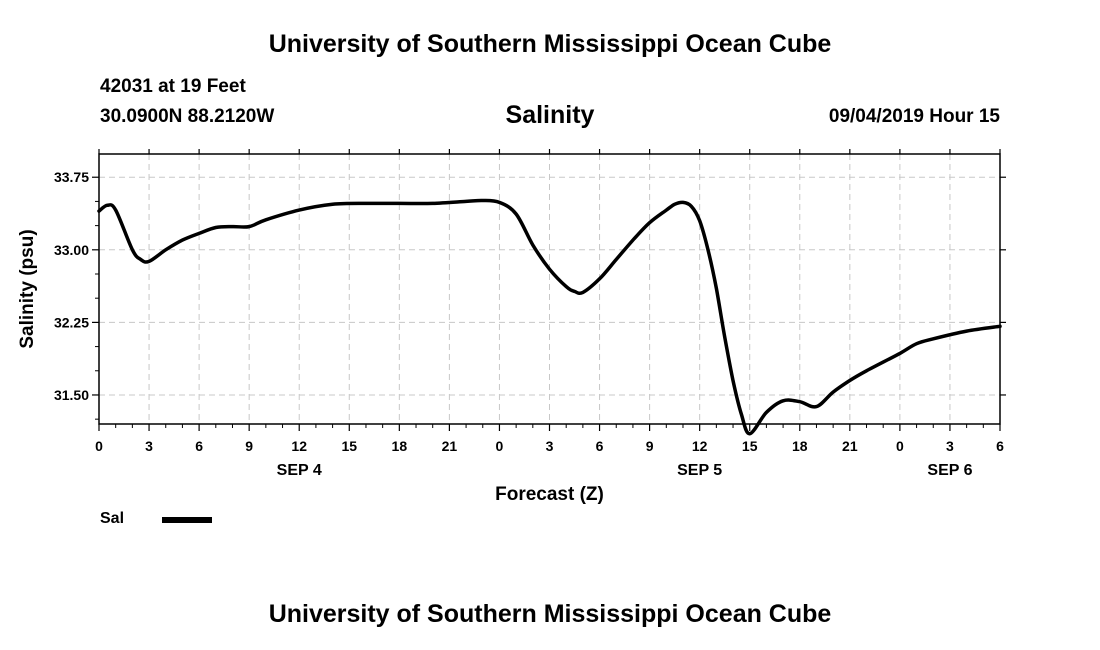 This screenshot has width=1100, height=650. What do you see at coordinates (549, 494) in the screenshot?
I see `x-axis-title: Forecast (Z)` at bounding box center [549, 494].